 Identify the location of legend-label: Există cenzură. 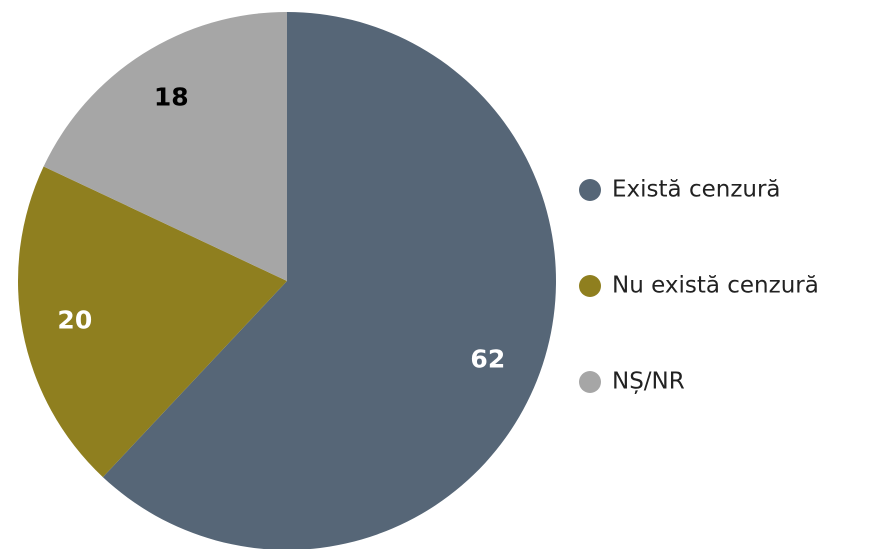
(696, 190).